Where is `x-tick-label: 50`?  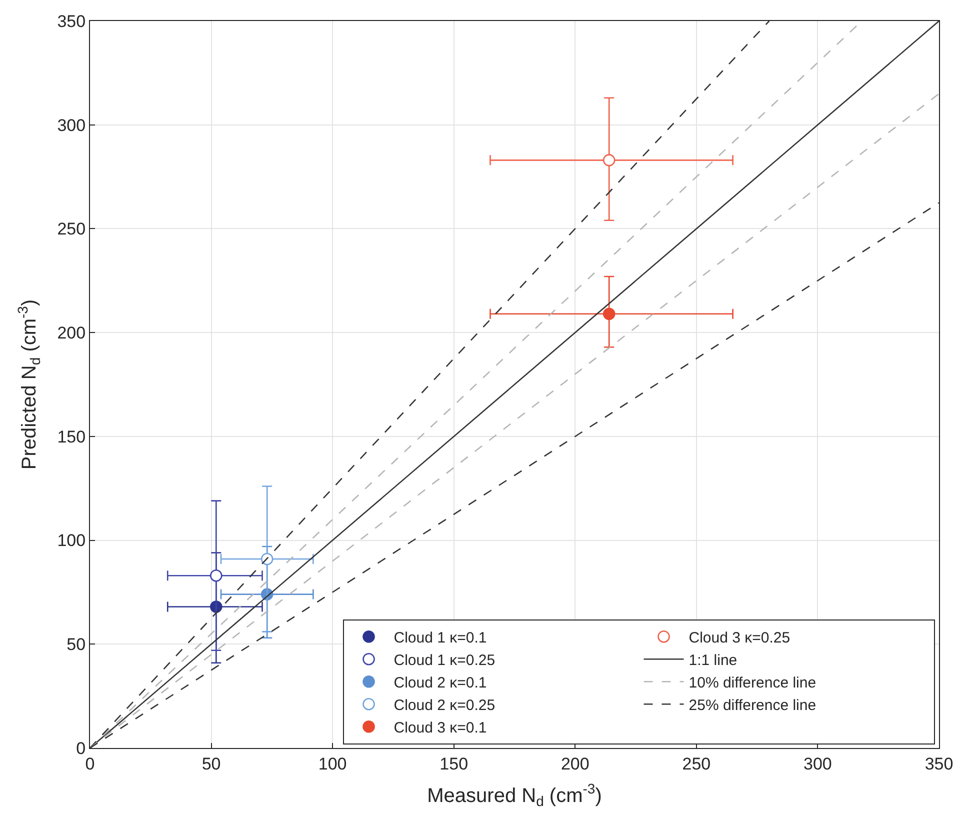 x-tick-label: 50 is located at coordinates (211, 764).